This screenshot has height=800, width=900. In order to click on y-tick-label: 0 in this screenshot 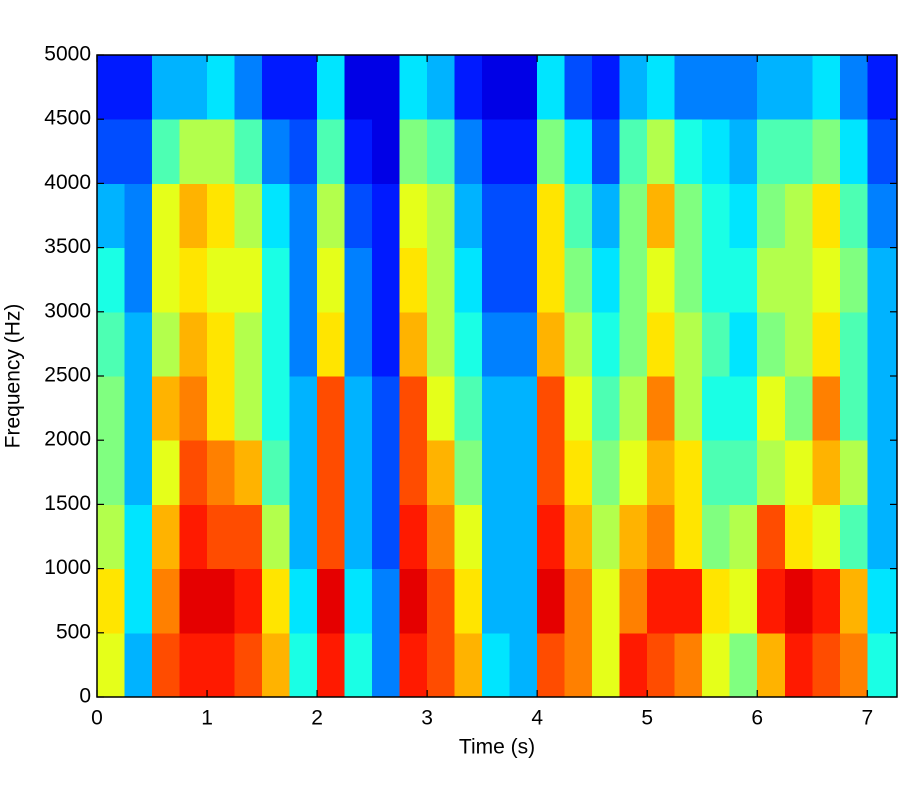, I will do `click(85, 696)`.